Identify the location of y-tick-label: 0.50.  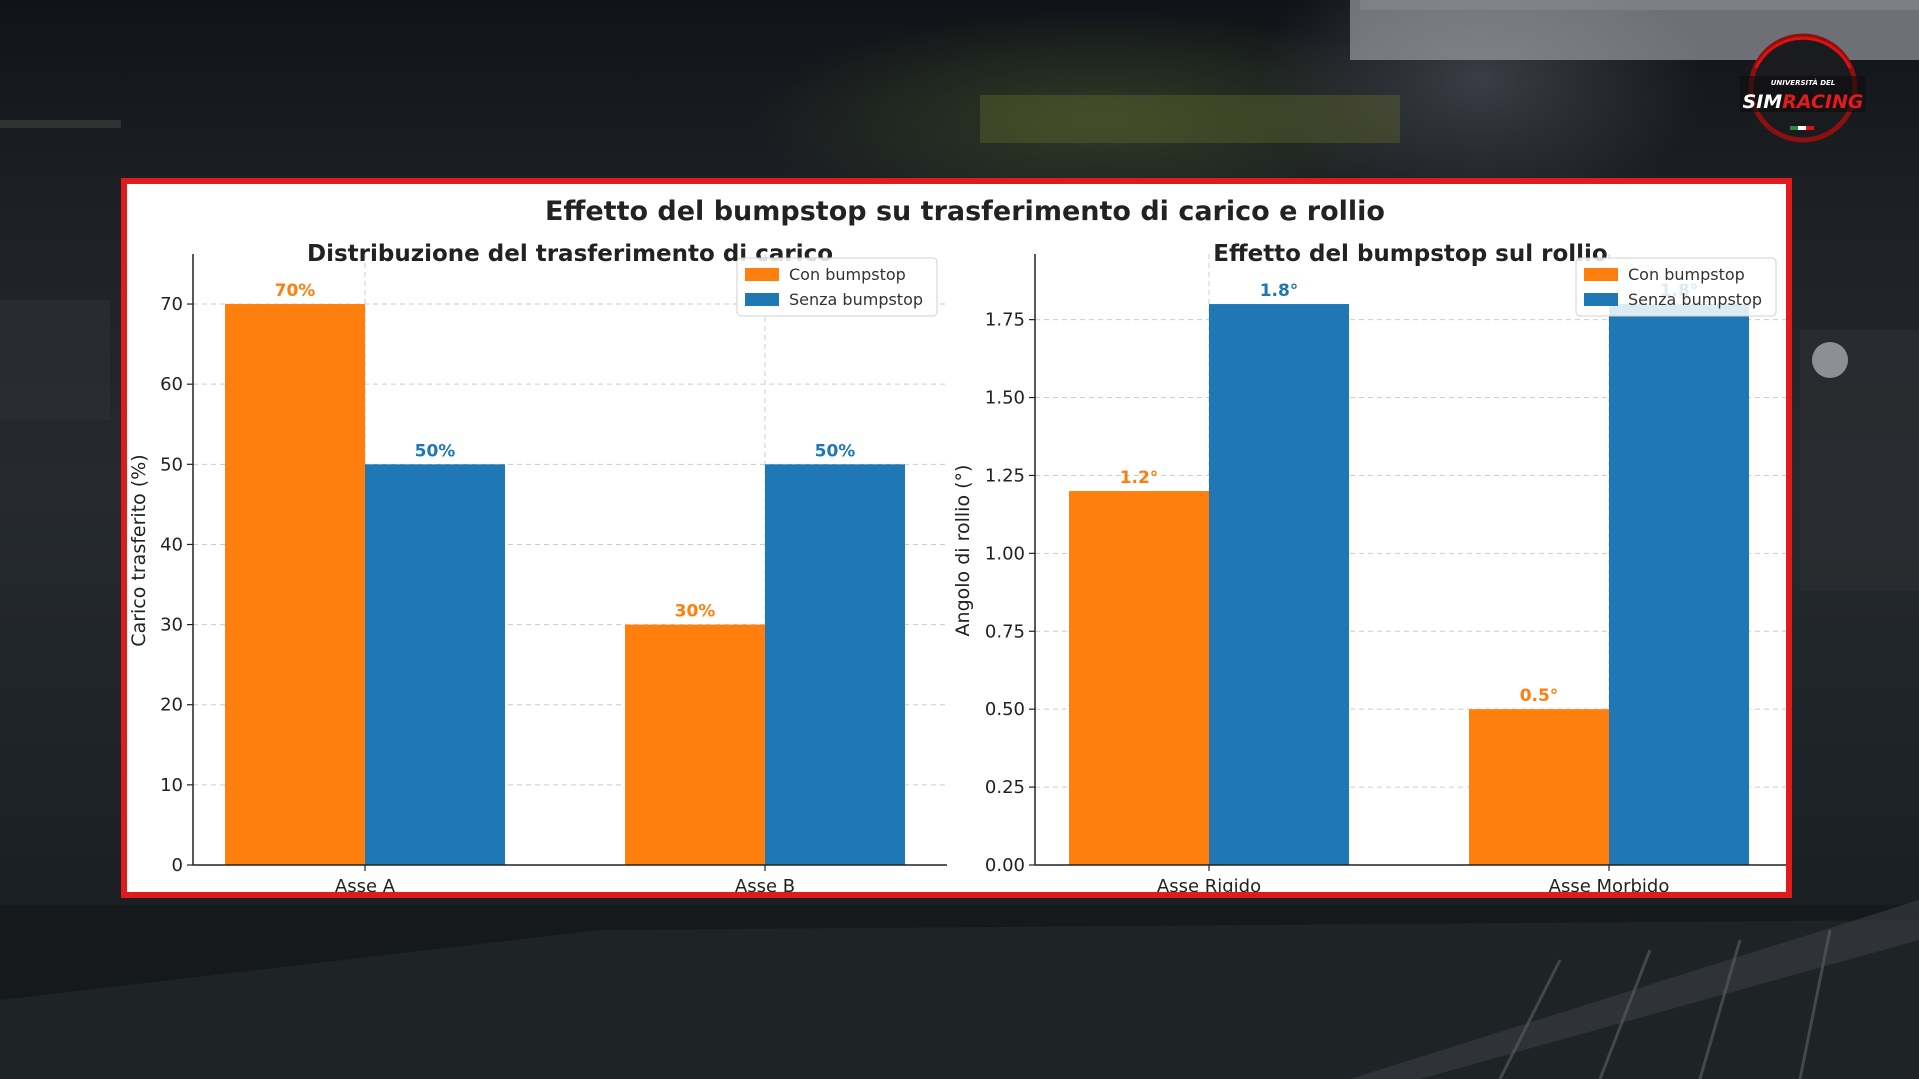
(1005, 709).